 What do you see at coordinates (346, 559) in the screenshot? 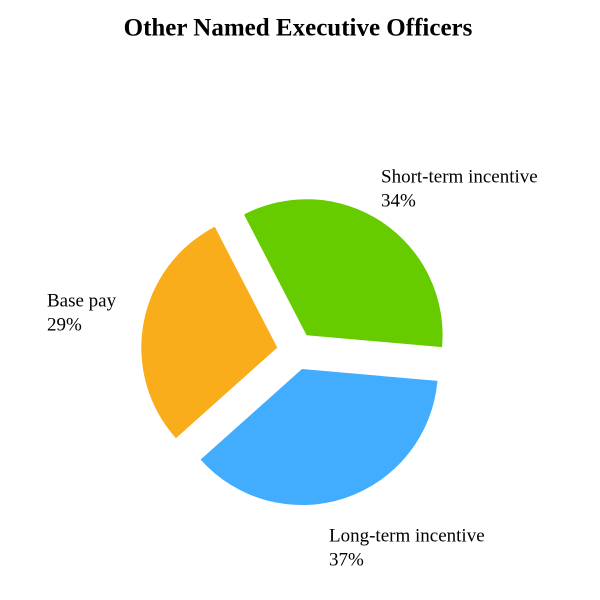
I see `slice-value-label: 37%` at bounding box center [346, 559].